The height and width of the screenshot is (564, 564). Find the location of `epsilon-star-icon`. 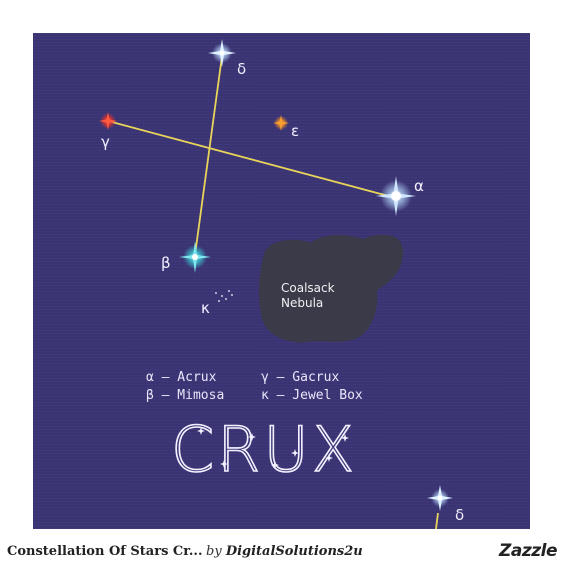

epsilon-star-icon is located at coordinates (281, 123).